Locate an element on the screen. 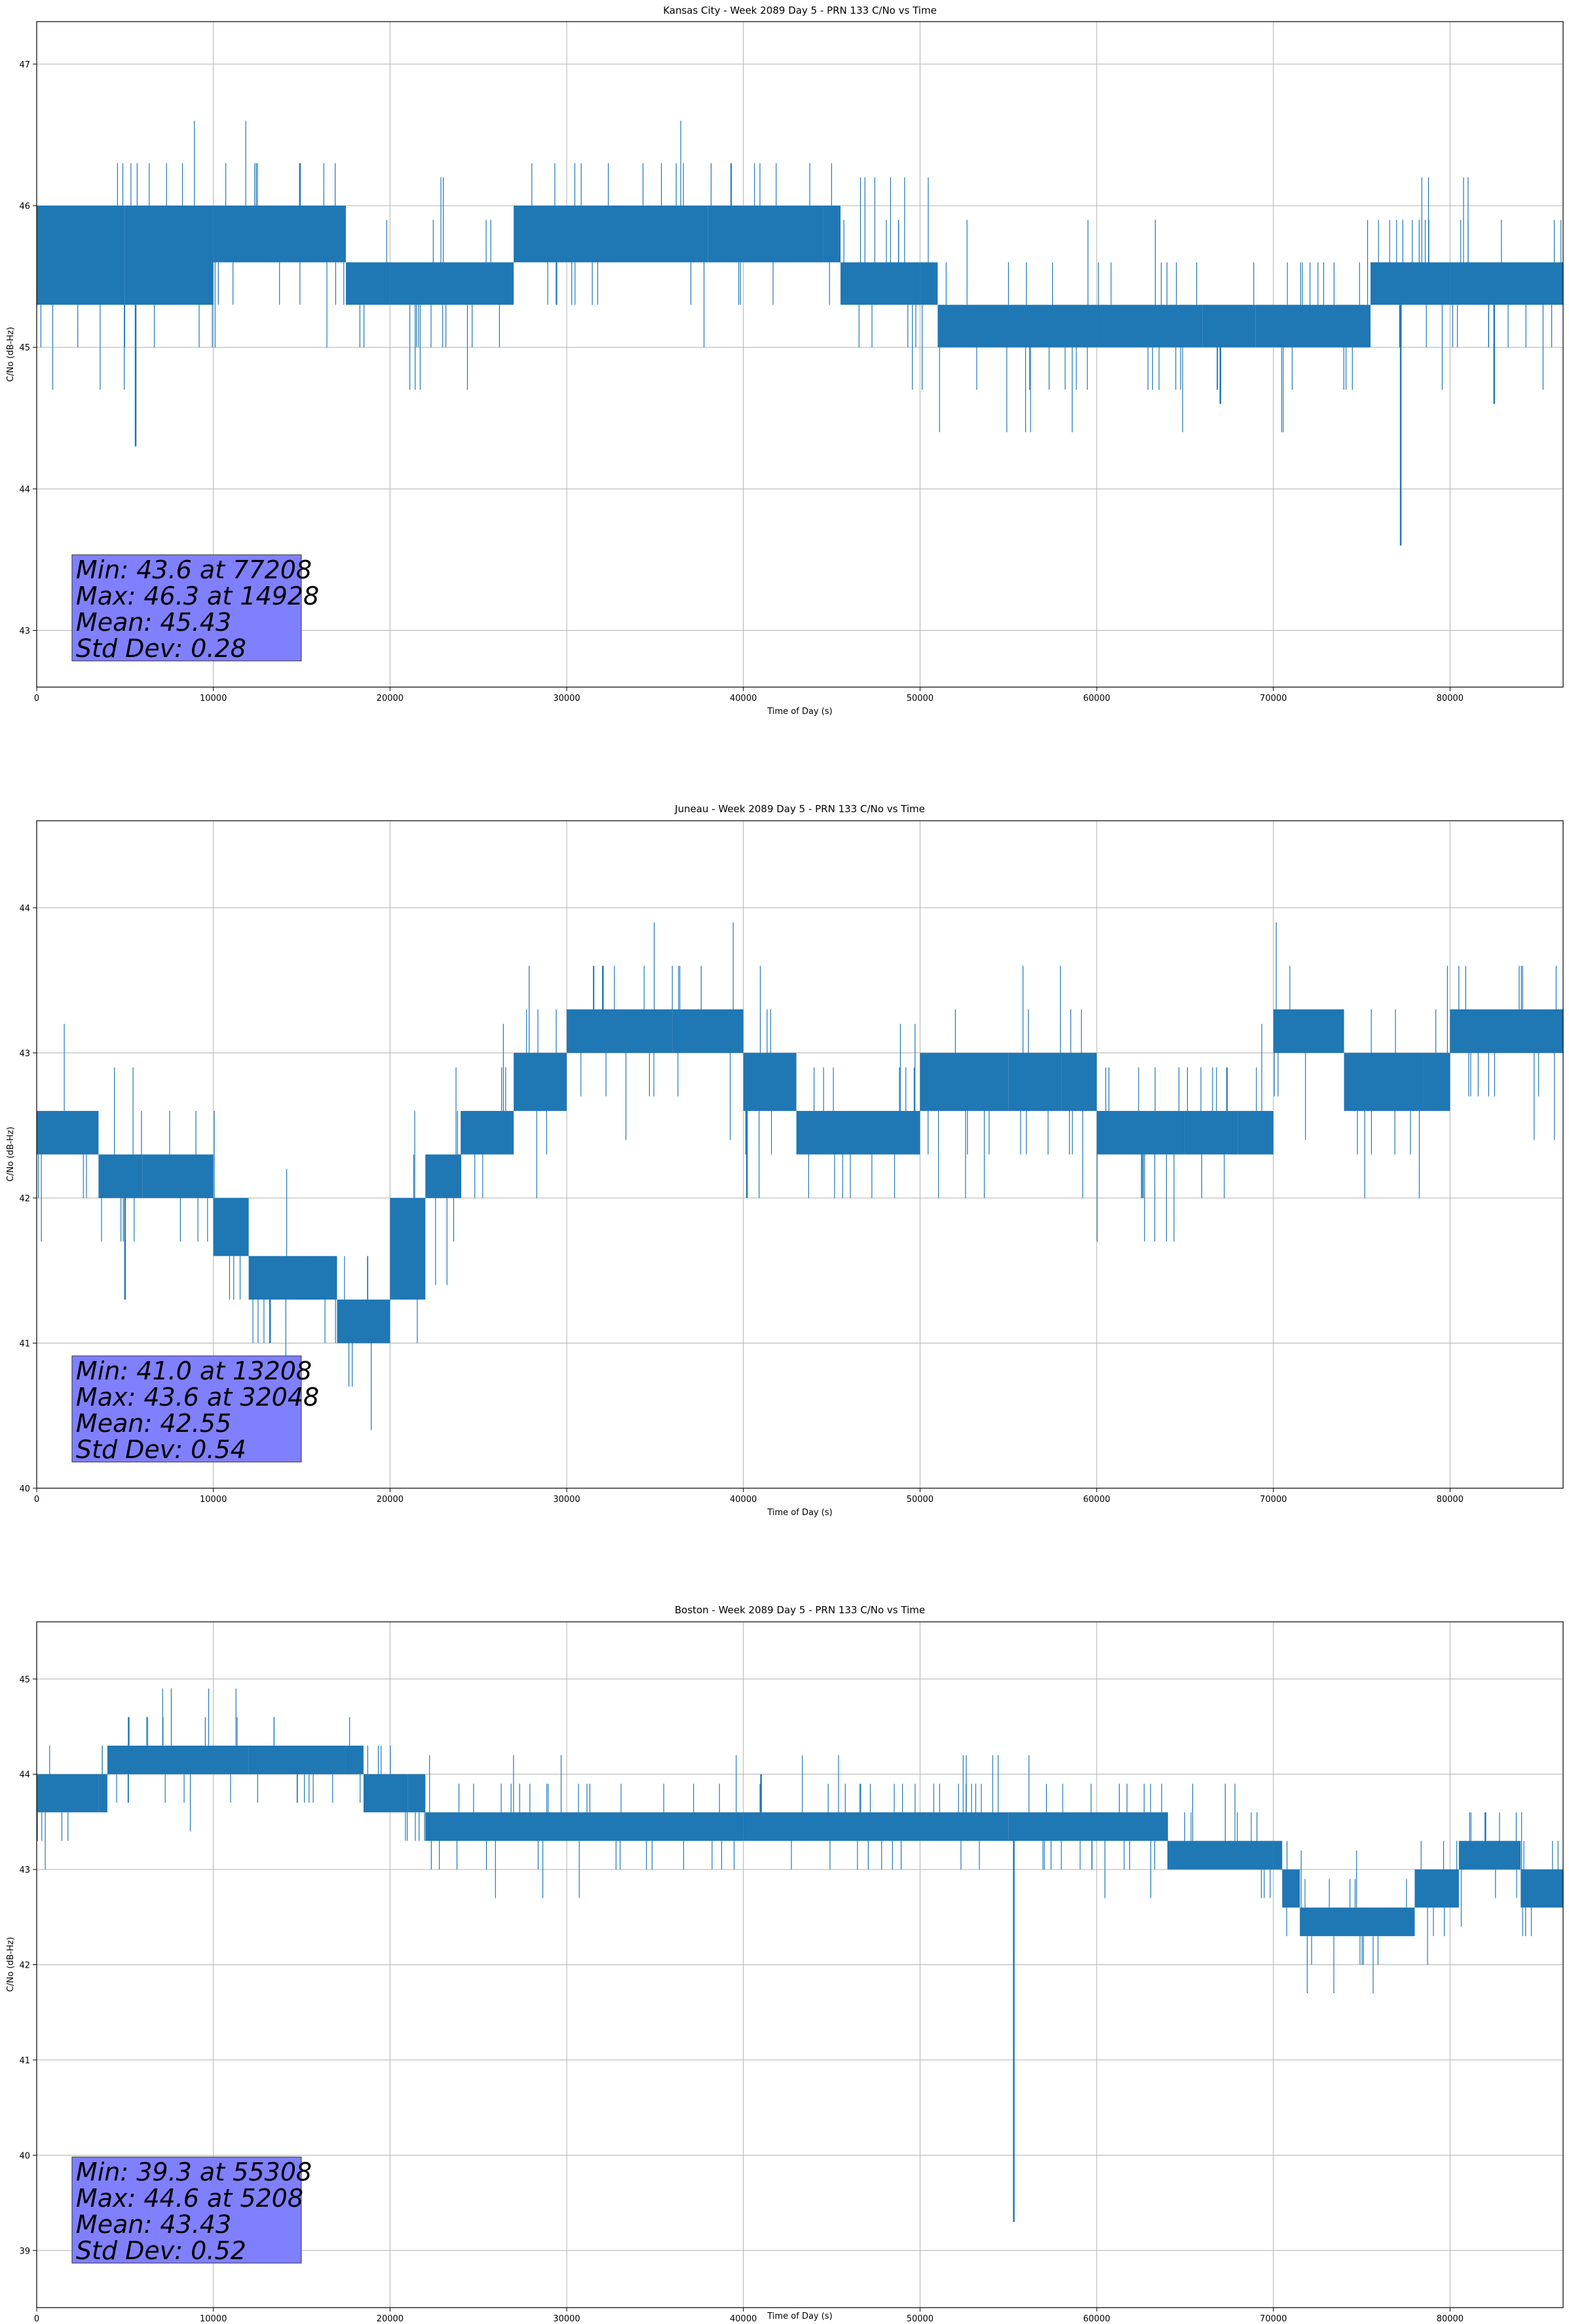  stats-line: Max: 44.6 at 5208 is located at coordinates (189, 2198).